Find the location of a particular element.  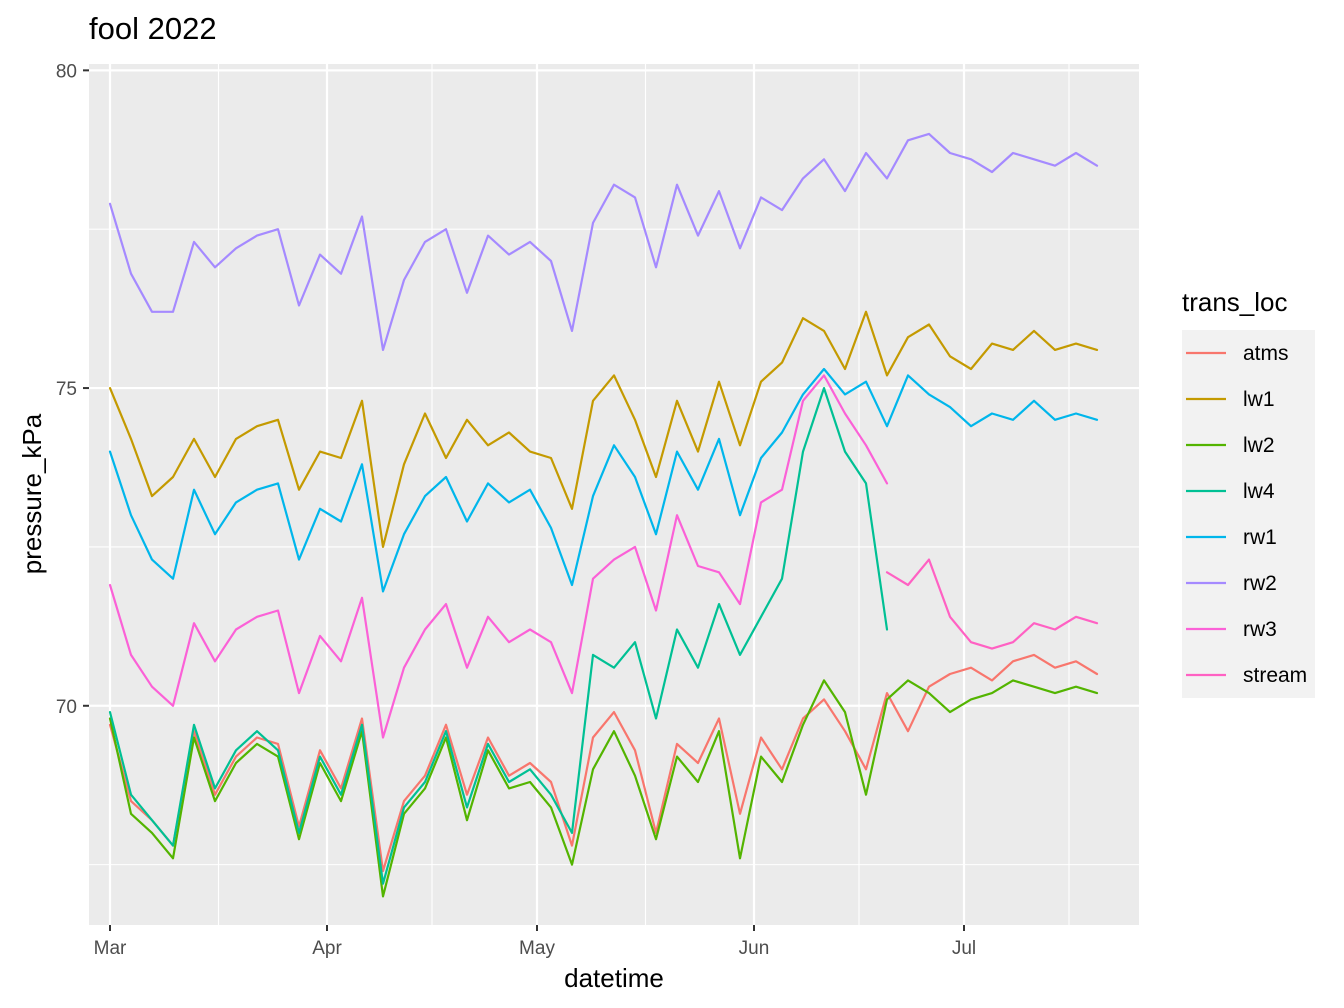

y-tick-label: 75 is located at coordinates (66, 389).